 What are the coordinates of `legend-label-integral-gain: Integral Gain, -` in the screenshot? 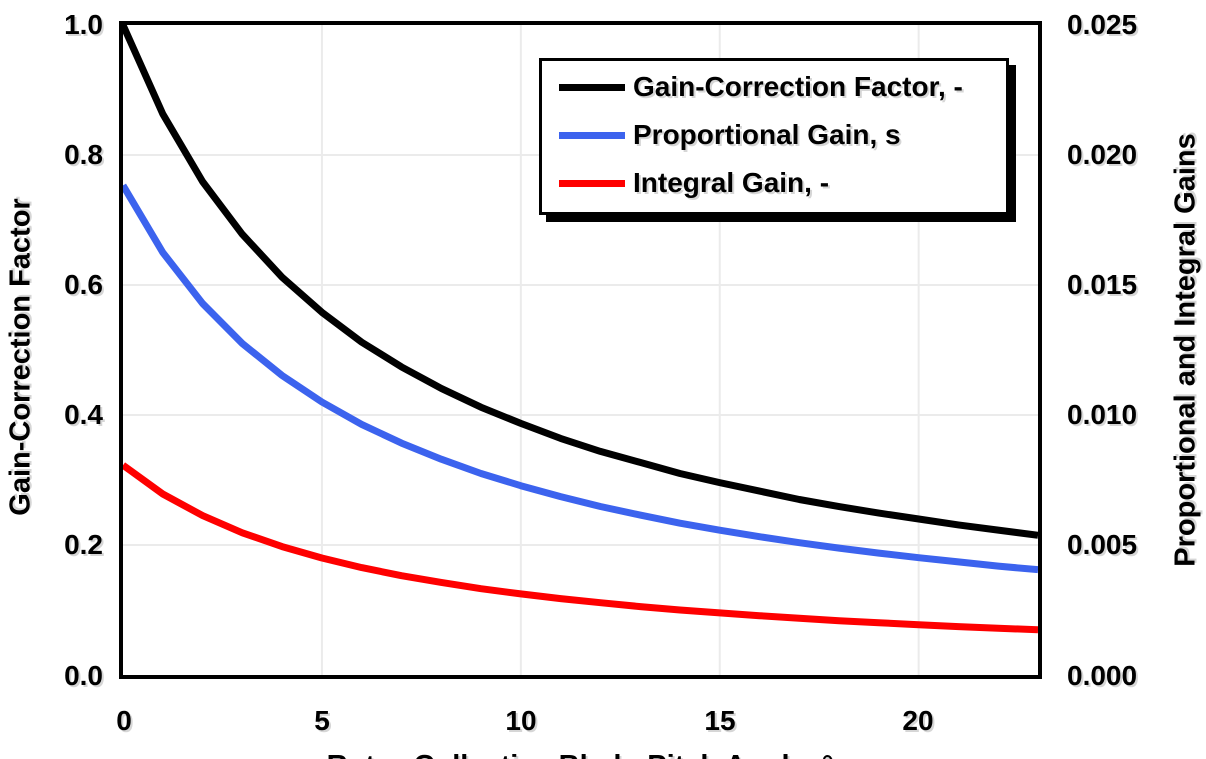 It's located at (731, 182).